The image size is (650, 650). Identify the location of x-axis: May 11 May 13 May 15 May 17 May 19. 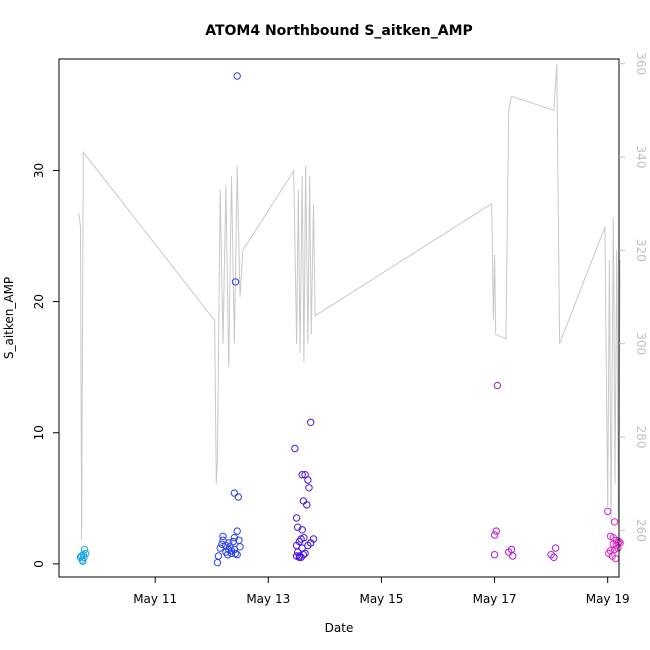
(381, 591).